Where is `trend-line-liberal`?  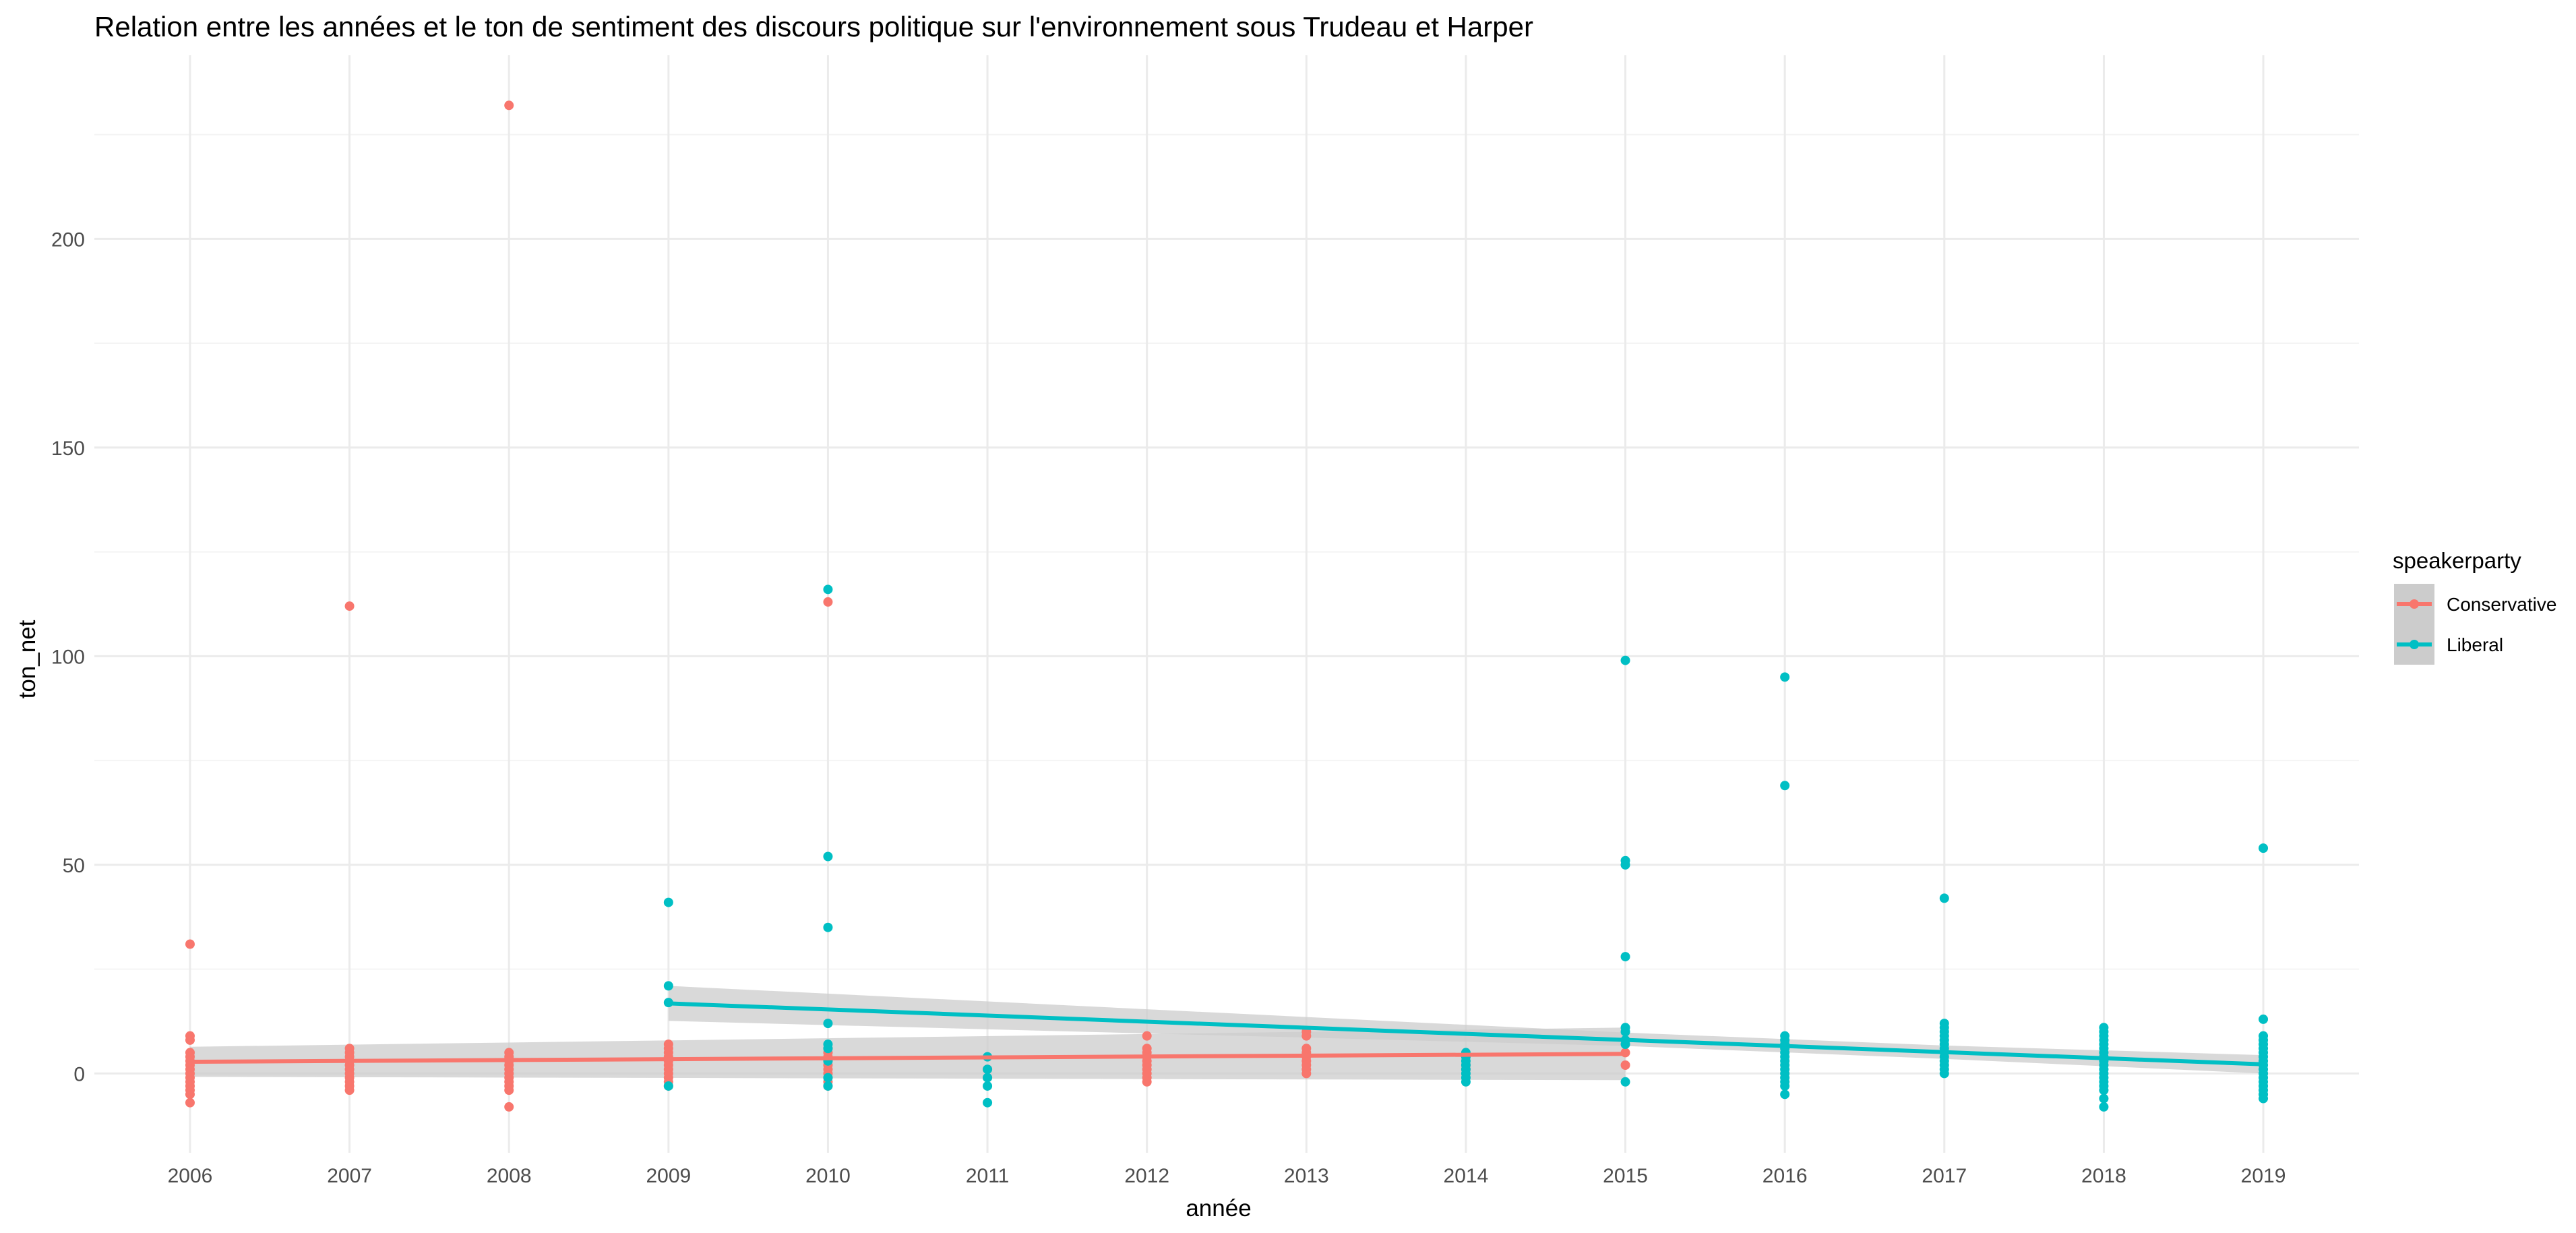 trend-line-liberal is located at coordinates (1466, 1033).